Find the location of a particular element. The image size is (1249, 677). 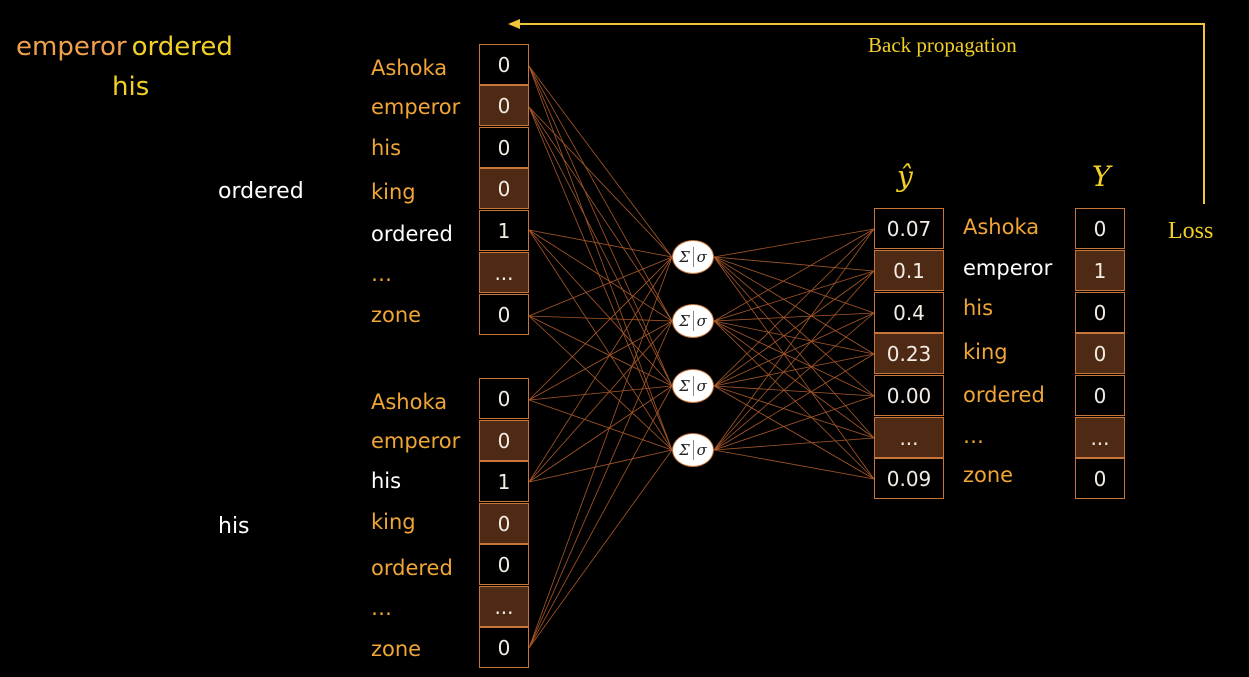

context-title: emperor ordered is located at coordinates (124, 47).